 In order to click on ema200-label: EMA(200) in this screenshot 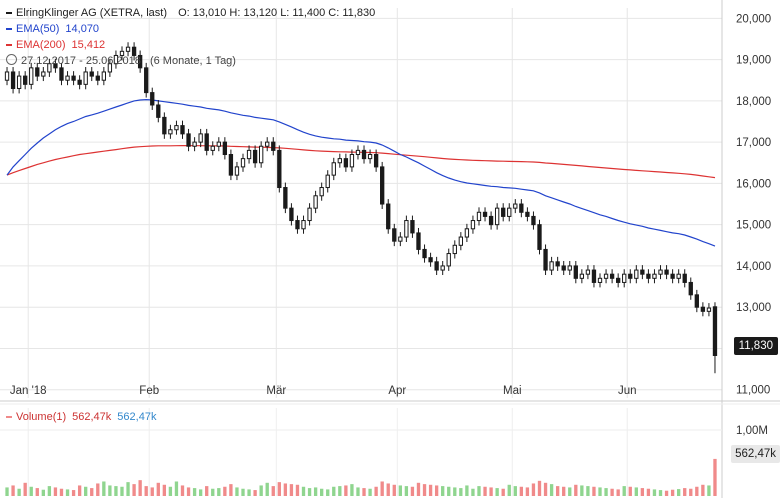, I will do `click(41, 45)`.